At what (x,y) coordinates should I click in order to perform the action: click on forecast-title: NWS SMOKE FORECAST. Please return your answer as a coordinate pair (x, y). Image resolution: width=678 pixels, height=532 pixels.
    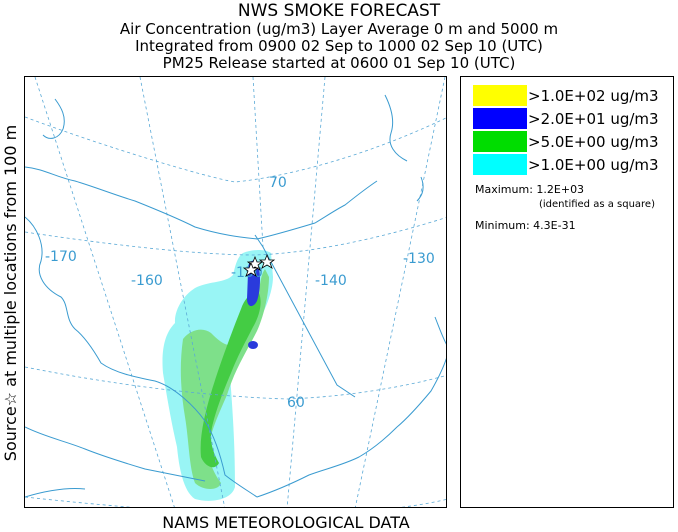
    Looking at the image, I should click on (339, 11).